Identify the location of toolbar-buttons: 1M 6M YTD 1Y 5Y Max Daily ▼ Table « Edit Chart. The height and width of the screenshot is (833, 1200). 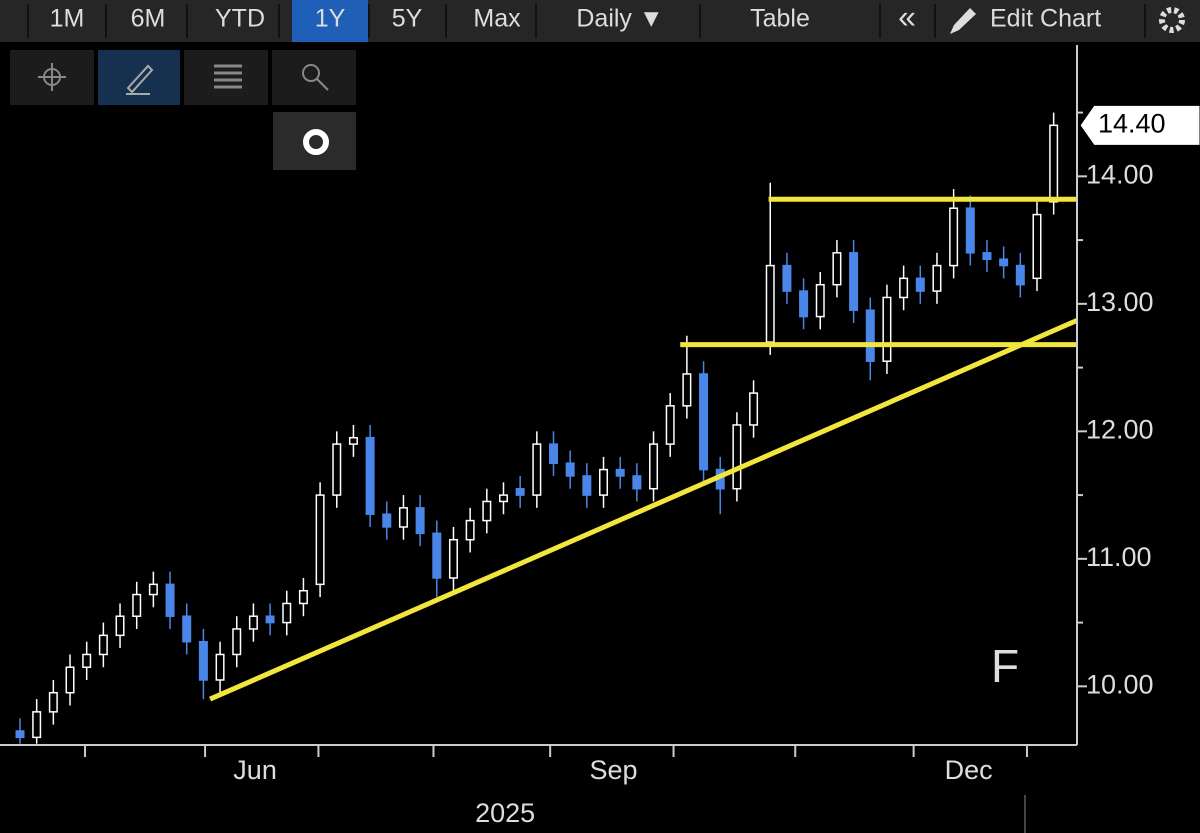
(606, 21).